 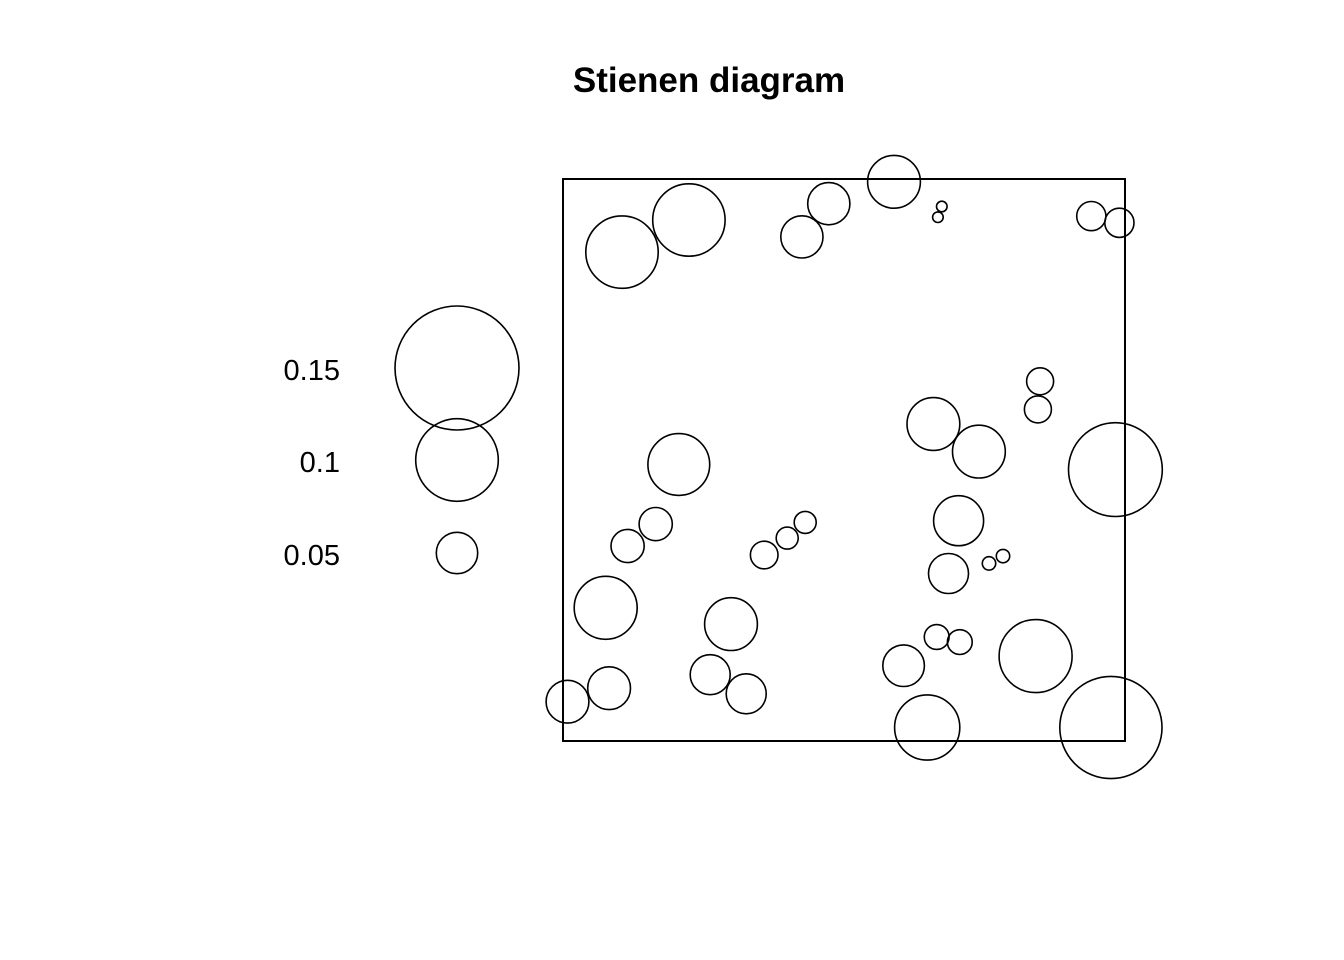 I want to click on legend-circle-0.15, so click(x=457, y=368).